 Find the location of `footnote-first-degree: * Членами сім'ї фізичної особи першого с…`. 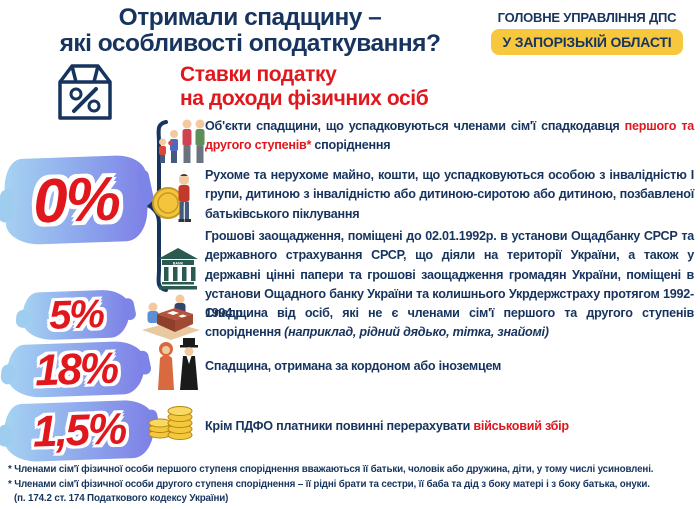

footnote-first-degree: * Членами сім'ї фізичної особи першого с… is located at coordinates (331, 469).